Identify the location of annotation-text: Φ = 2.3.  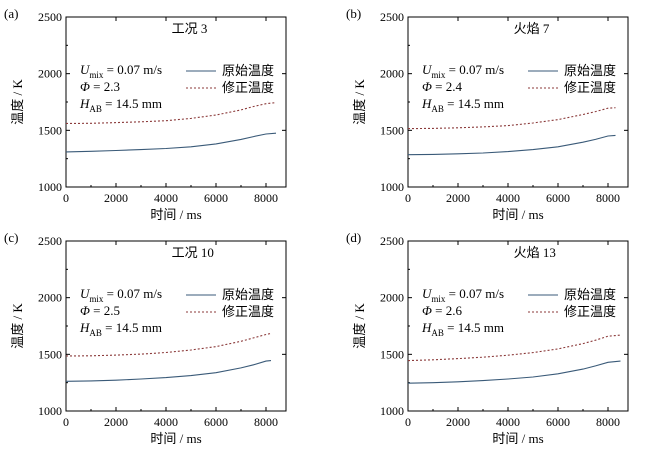
(100, 86).